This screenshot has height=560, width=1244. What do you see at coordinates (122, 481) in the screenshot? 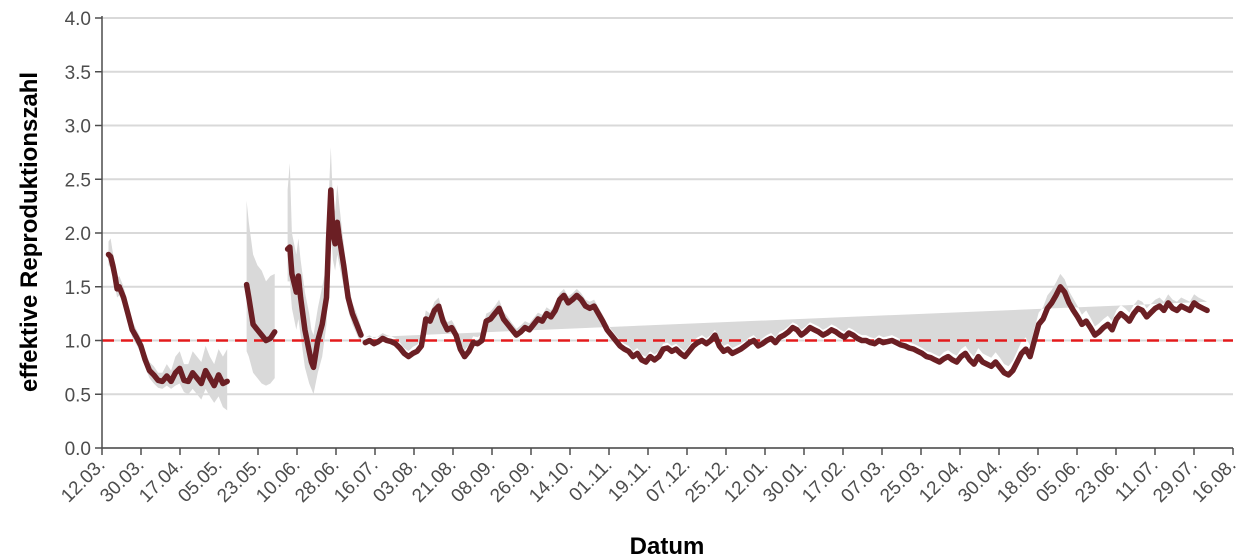
I see `x-tick-label: 30.03.` at bounding box center [122, 481].